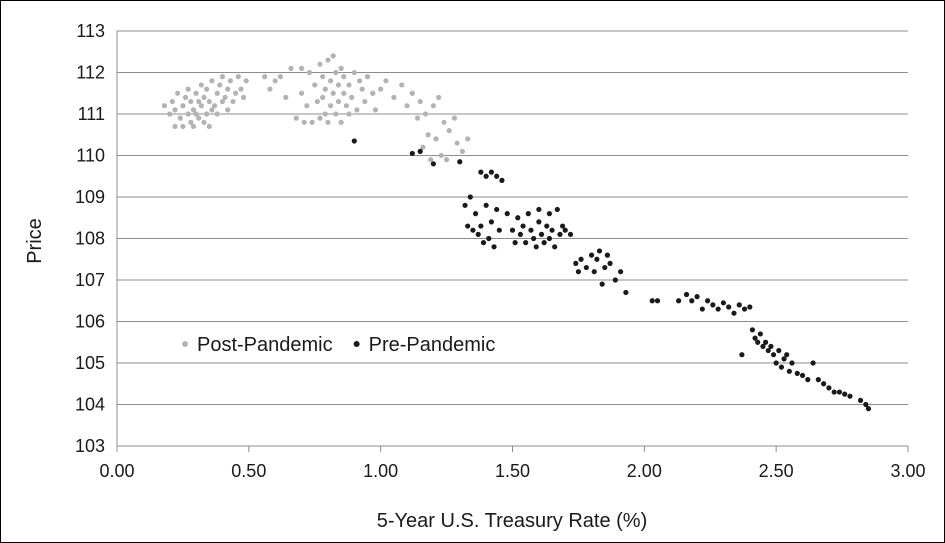  I want to click on x-tick-labels: 0.00 0.50 1.00 1.50 2.00 2.50 3.00, so click(512, 471).